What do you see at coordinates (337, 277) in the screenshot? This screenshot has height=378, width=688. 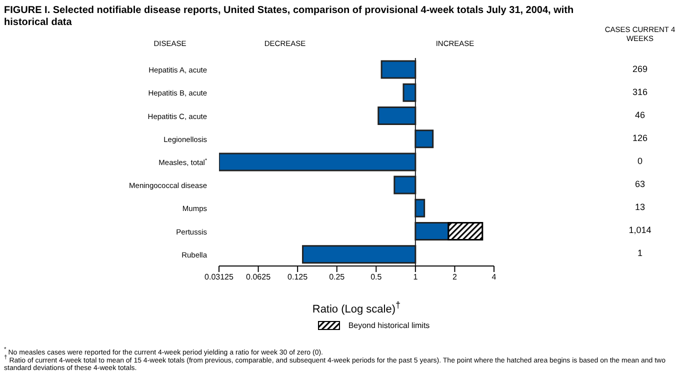 I see `x-tick-label: 0.25` at bounding box center [337, 277].